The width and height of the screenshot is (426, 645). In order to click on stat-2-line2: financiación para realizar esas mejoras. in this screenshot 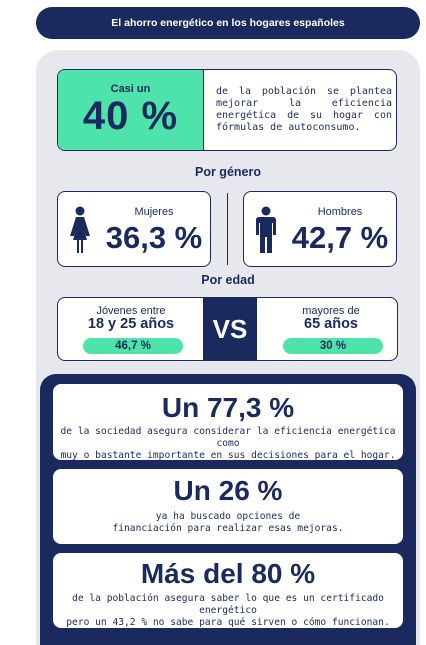, I will do `click(228, 528)`.